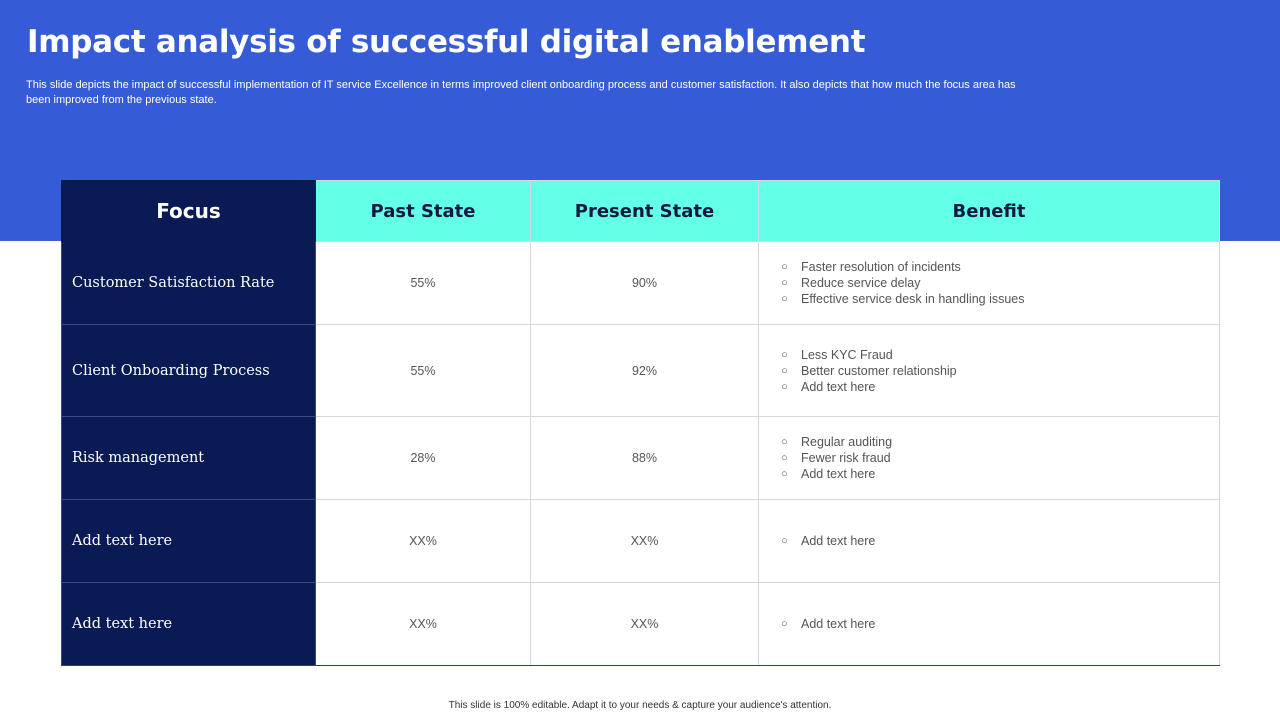 This screenshot has height=720, width=1280. Describe the element at coordinates (879, 370) in the screenshot. I see `benefit-text: Better customer relationship` at that location.